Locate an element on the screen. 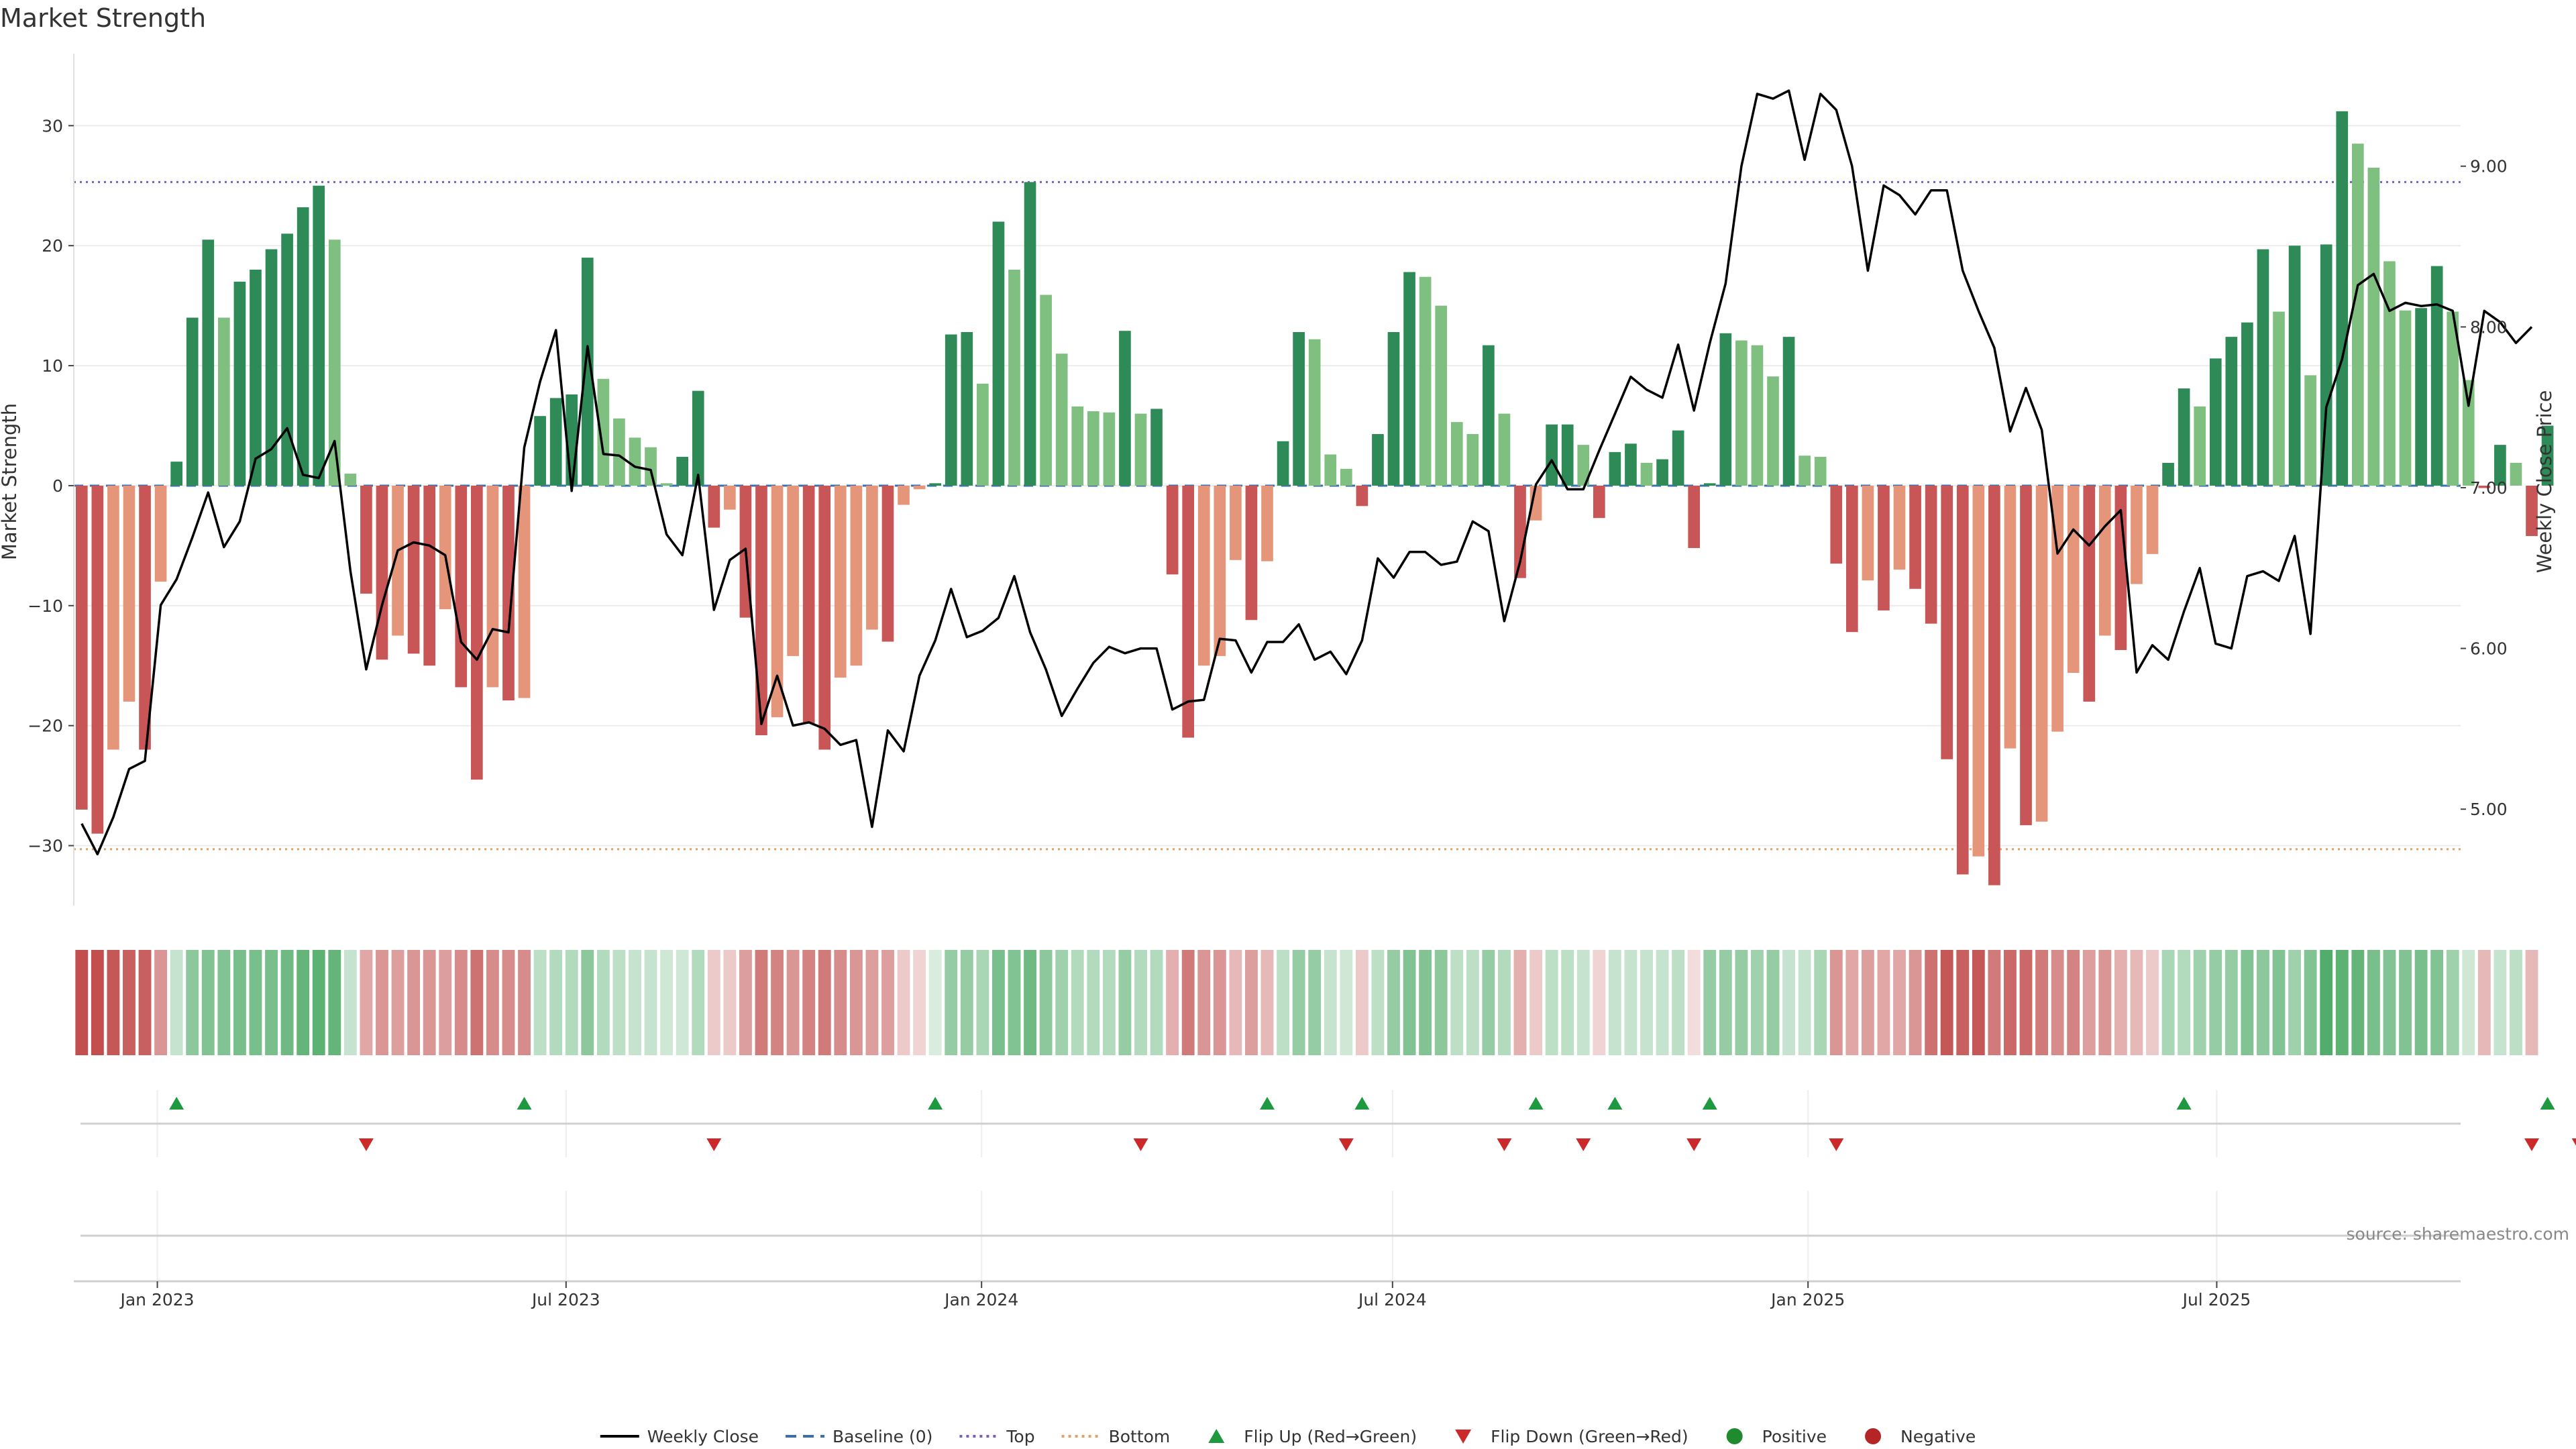  legend-label: Flip Down (Green→Red) is located at coordinates (1589, 1436).